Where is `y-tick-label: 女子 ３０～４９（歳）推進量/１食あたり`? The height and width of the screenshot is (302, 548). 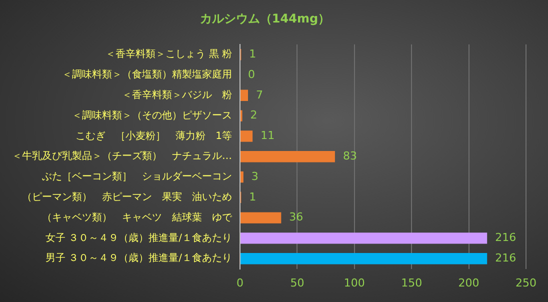
y-tick-label: 女子 ３０～４９（歳）推進量/１食あたり is located at coordinates (138, 238).